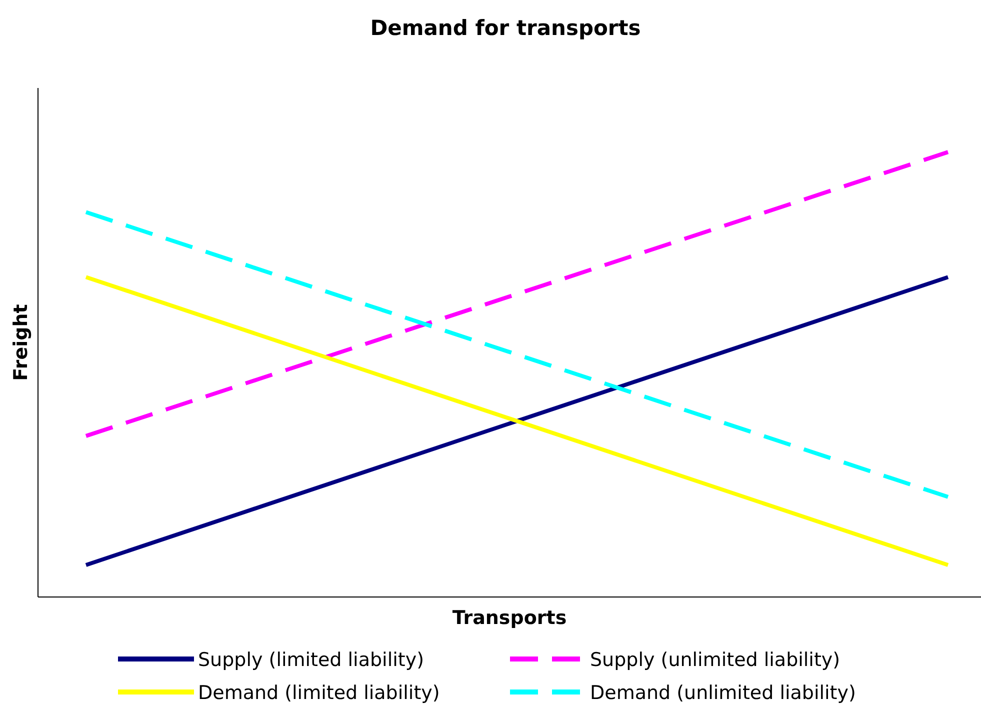 The width and height of the screenshot is (981, 704). I want to click on chart-title: Demand for transports, so click(505, 28).